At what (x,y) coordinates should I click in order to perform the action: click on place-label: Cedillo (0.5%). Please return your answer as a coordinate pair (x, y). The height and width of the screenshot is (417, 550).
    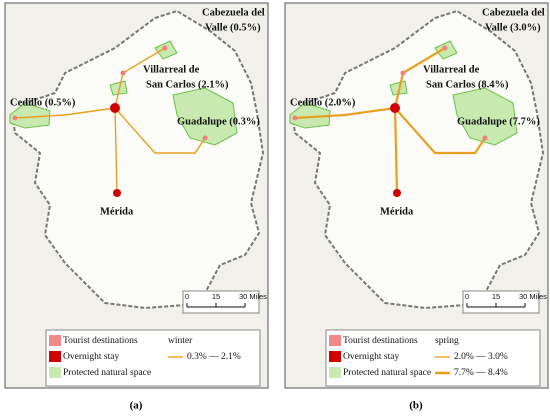
    Looking at the image, I should click on (43, 102).